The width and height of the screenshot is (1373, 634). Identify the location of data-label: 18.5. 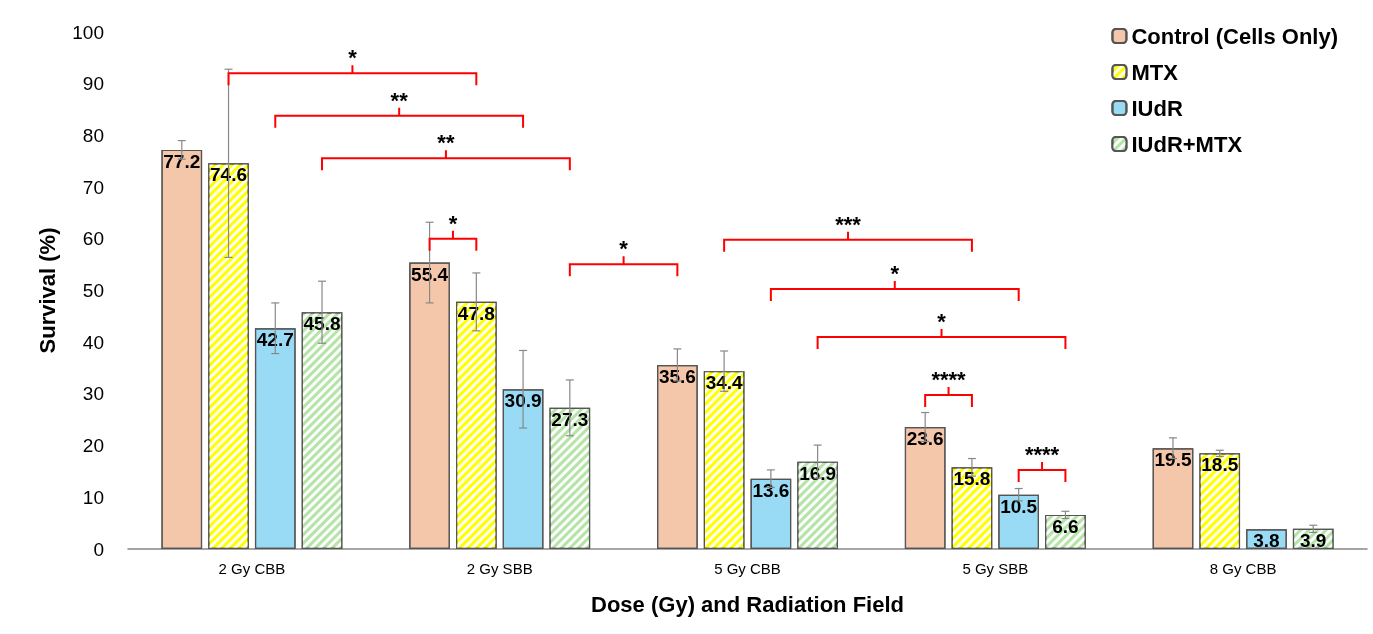
(1220, 465).